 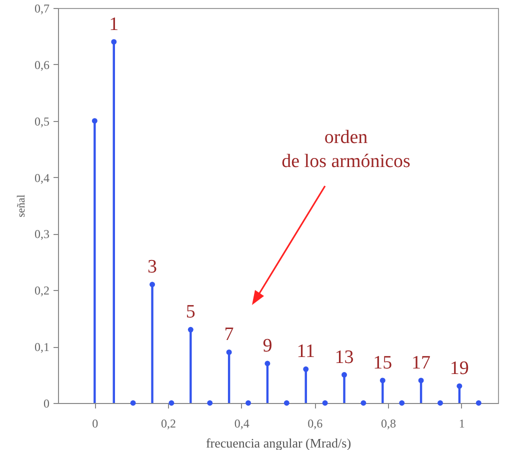 I want to click on annotation: 11, so click(x=306, y=351).